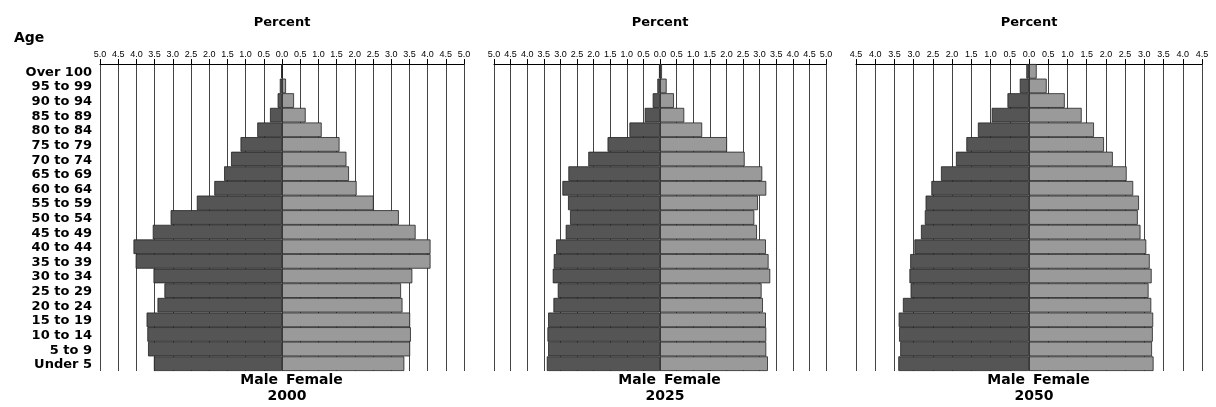 The height and width of the screenshot is (407, 1216). Describe the element at coordinates (61, 247) in the screenshot. I see `y-tick-label: 40 to 44` at that location.